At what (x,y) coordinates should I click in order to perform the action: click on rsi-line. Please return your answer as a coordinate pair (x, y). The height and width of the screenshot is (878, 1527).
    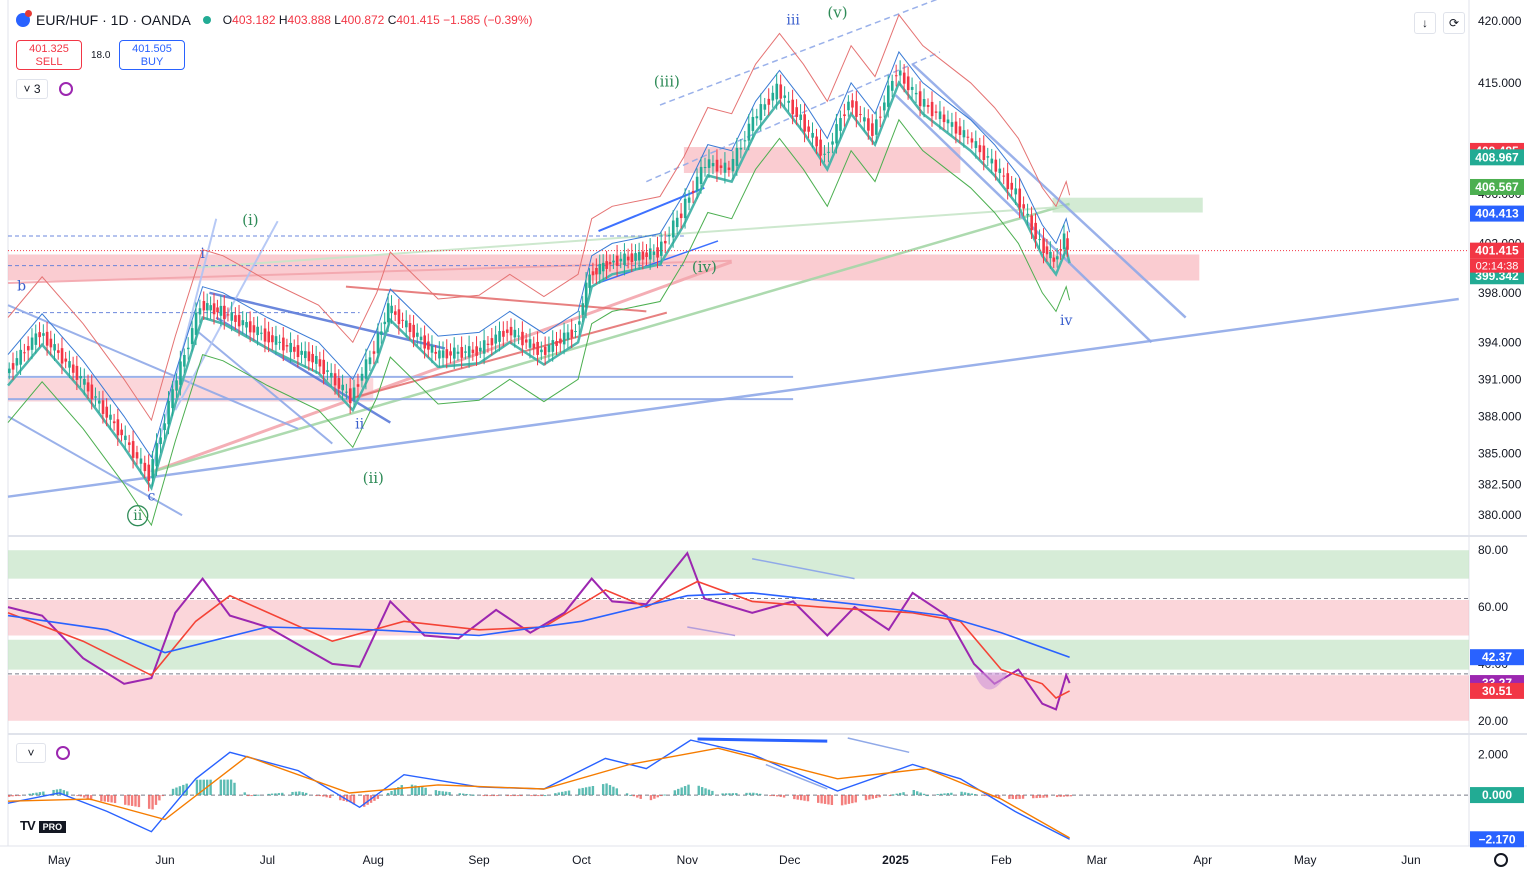
    Looking at the image, I should click on (539, 631).